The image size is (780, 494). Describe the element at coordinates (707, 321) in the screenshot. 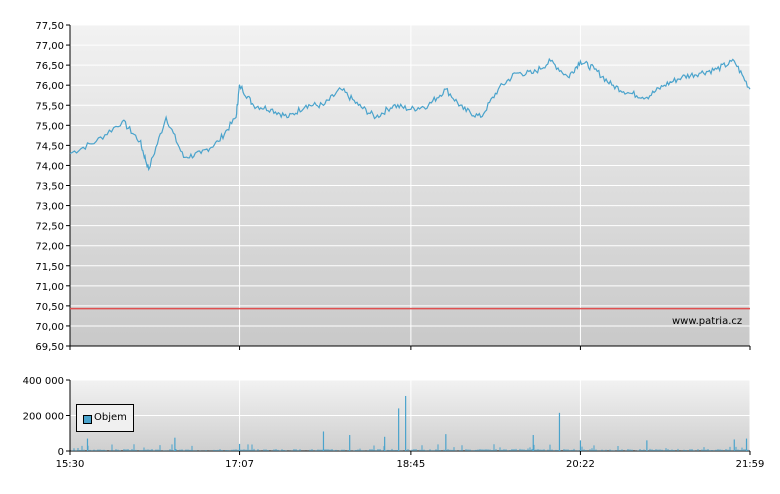

I see `watermark-text: www.patria.cz` at that location.